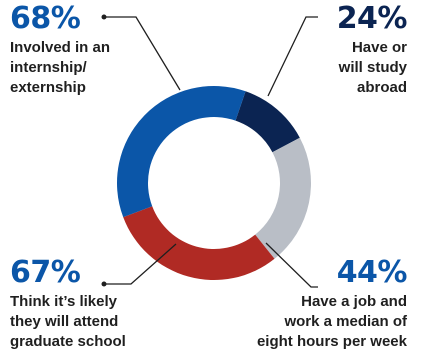 The height and width of the screenshot is (360, 421). Describe the element at coordinates (291, 265) in the screenshot. I see `connector-job` at that location.